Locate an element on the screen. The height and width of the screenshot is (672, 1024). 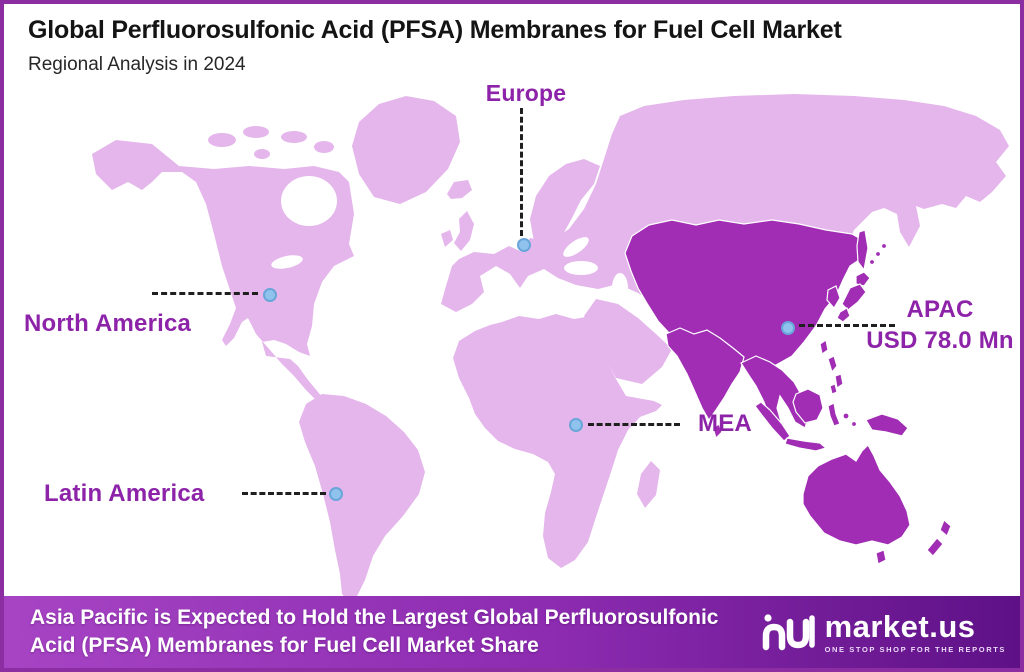
north-america-map-marker is located at coordinates (270, 295).